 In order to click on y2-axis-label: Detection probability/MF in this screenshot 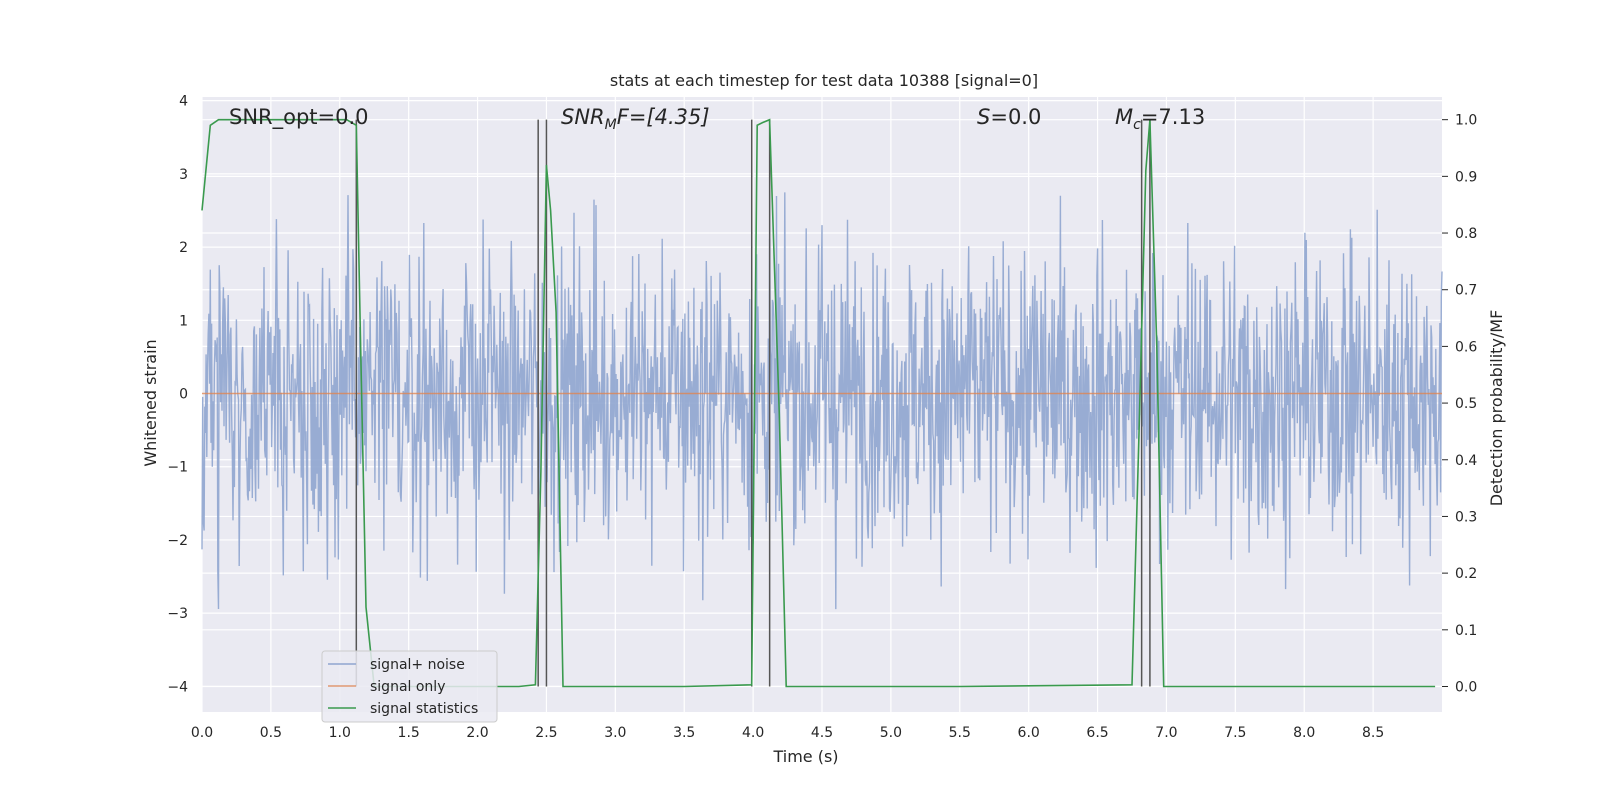, I will do `click(1496, 408)`.